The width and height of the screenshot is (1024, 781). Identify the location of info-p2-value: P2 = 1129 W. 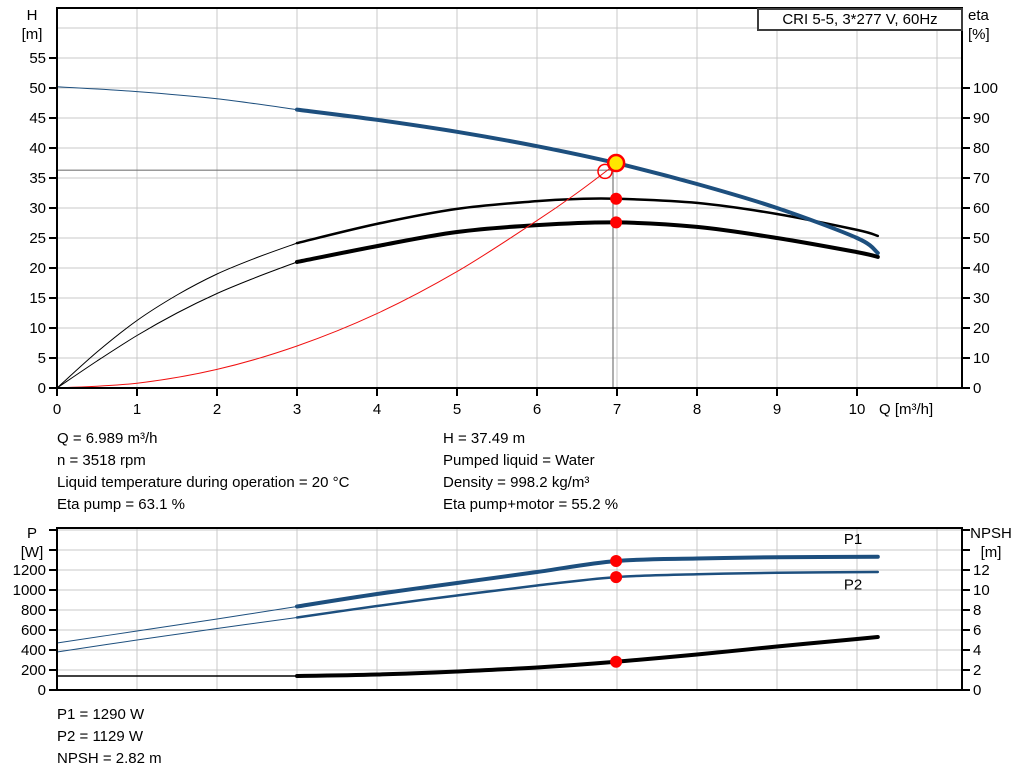
(100, 736).